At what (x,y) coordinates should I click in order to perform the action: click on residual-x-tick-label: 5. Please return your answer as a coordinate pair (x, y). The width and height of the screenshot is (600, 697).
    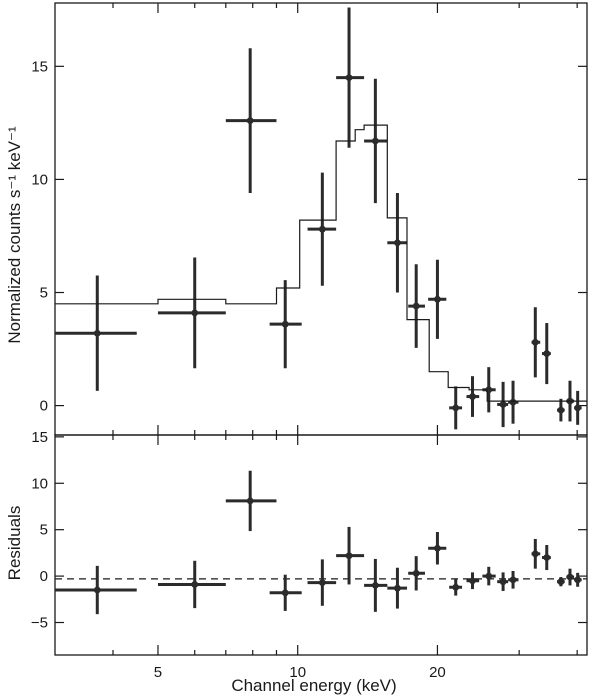
    Looking at the image, I should click on (158, 672).